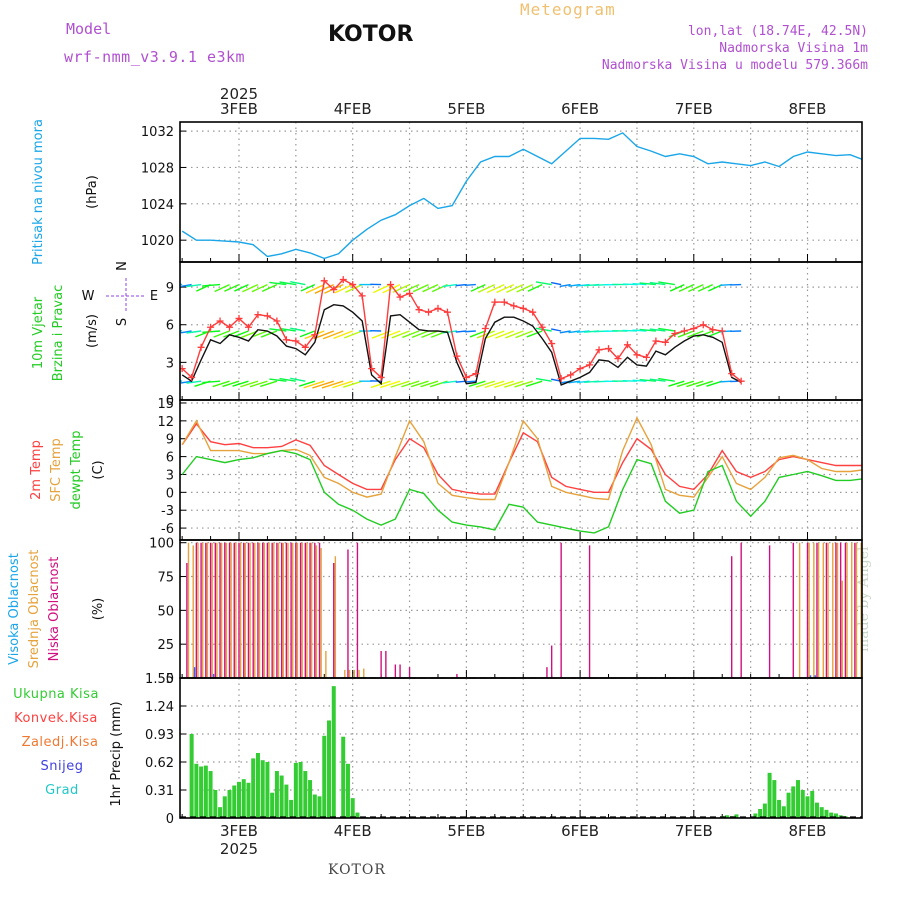  Describe the element at coordinates (34, 609) in the screenshot. I see `panel-title-mid-cloud: Srednja Oblacnost` at that location.